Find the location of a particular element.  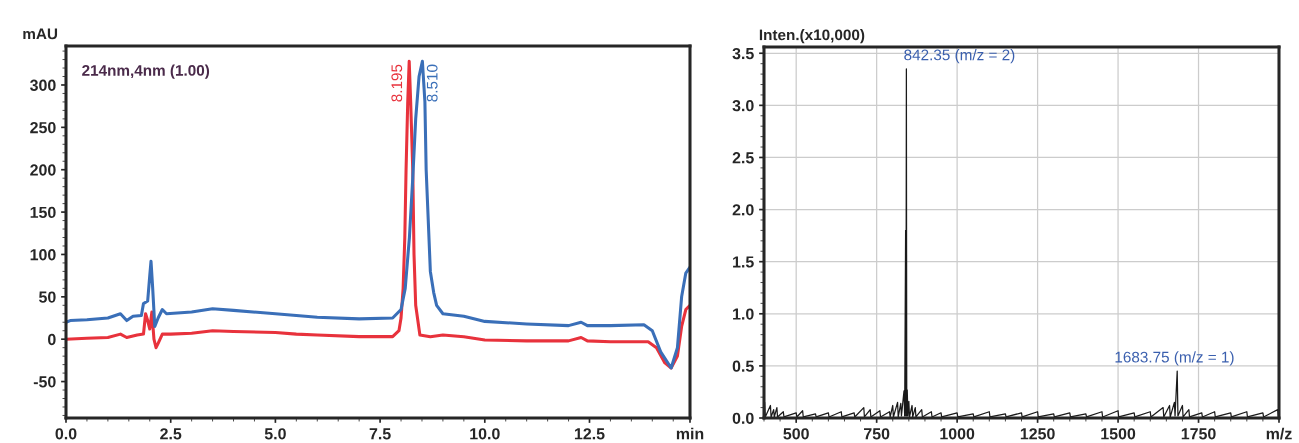

y-tick-label: 250 is located at coordinates (43, 127).